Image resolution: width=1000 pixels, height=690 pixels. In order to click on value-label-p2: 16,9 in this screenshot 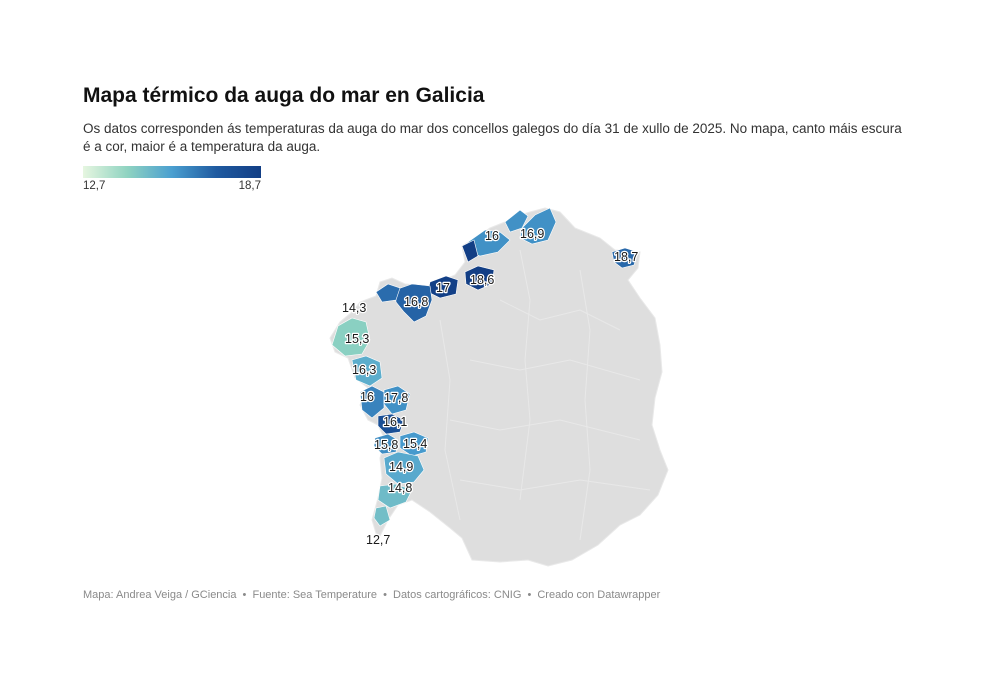, I will do `click(532, 234)`.